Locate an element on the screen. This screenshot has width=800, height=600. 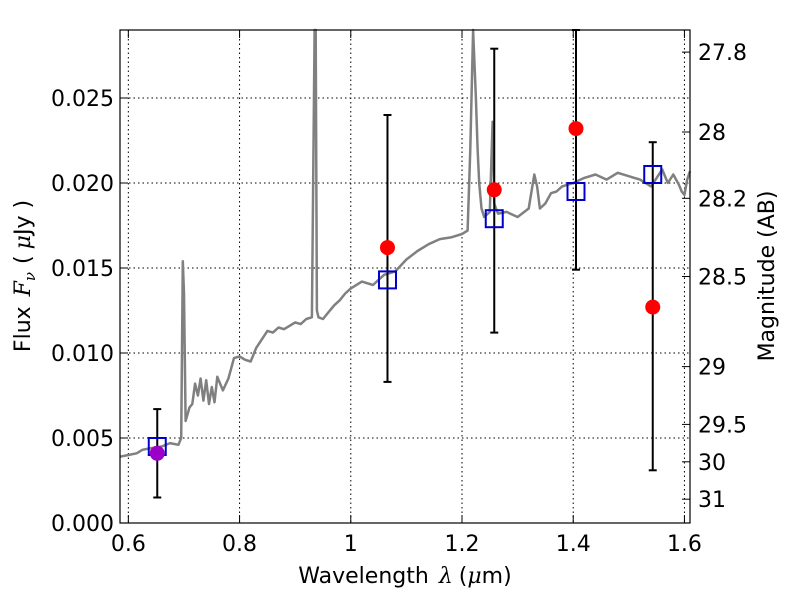
y-tick-label: 0.020 is located at coordinates (82, 184).